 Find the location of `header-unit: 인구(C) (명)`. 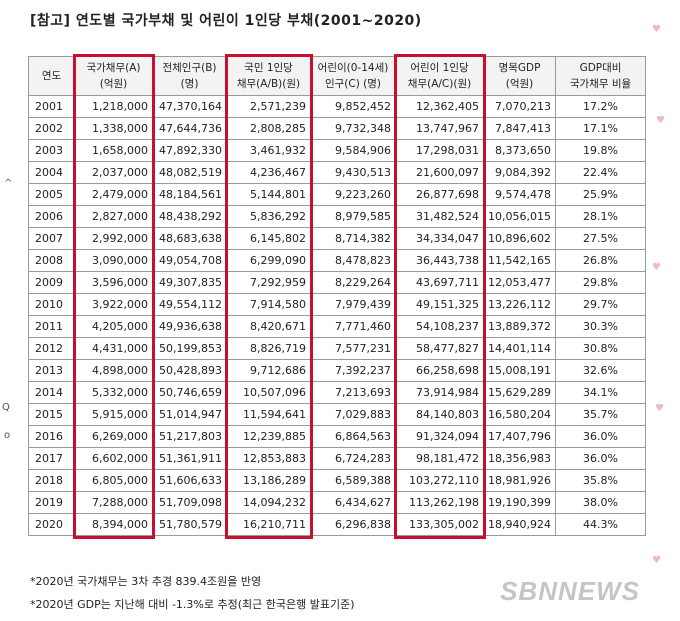

header-unit: 인구(C) (명) is located at coordinates (353, 84).